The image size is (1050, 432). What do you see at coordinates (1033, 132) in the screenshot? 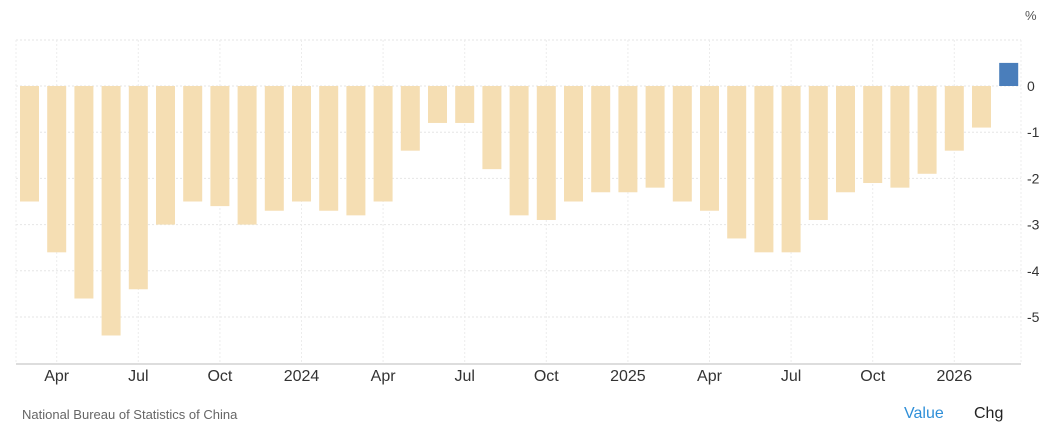
I see `y-tick-label: -1` at bounding box center [1033, 132].